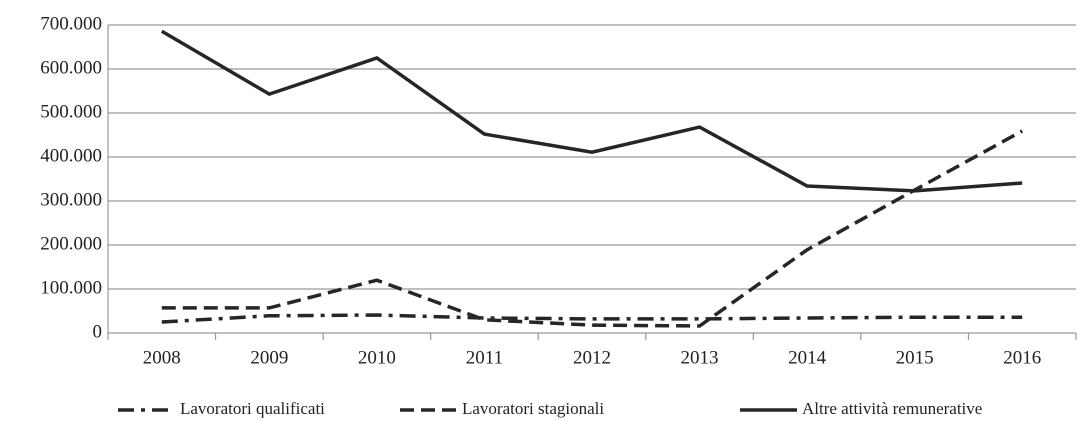  What do you see at coordinates (71, 199) in the screenshot?
I see `y-tick-label: 300.000` at bounding box center [71, 199].